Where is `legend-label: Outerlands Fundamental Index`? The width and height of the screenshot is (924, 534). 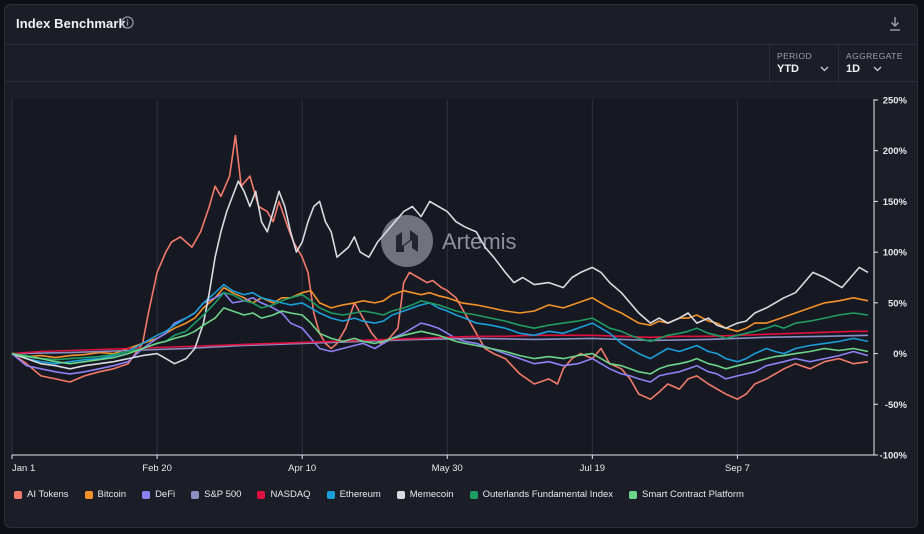 legend-label: Outerlands Fundamental Index is located at coordinates (548, 494).